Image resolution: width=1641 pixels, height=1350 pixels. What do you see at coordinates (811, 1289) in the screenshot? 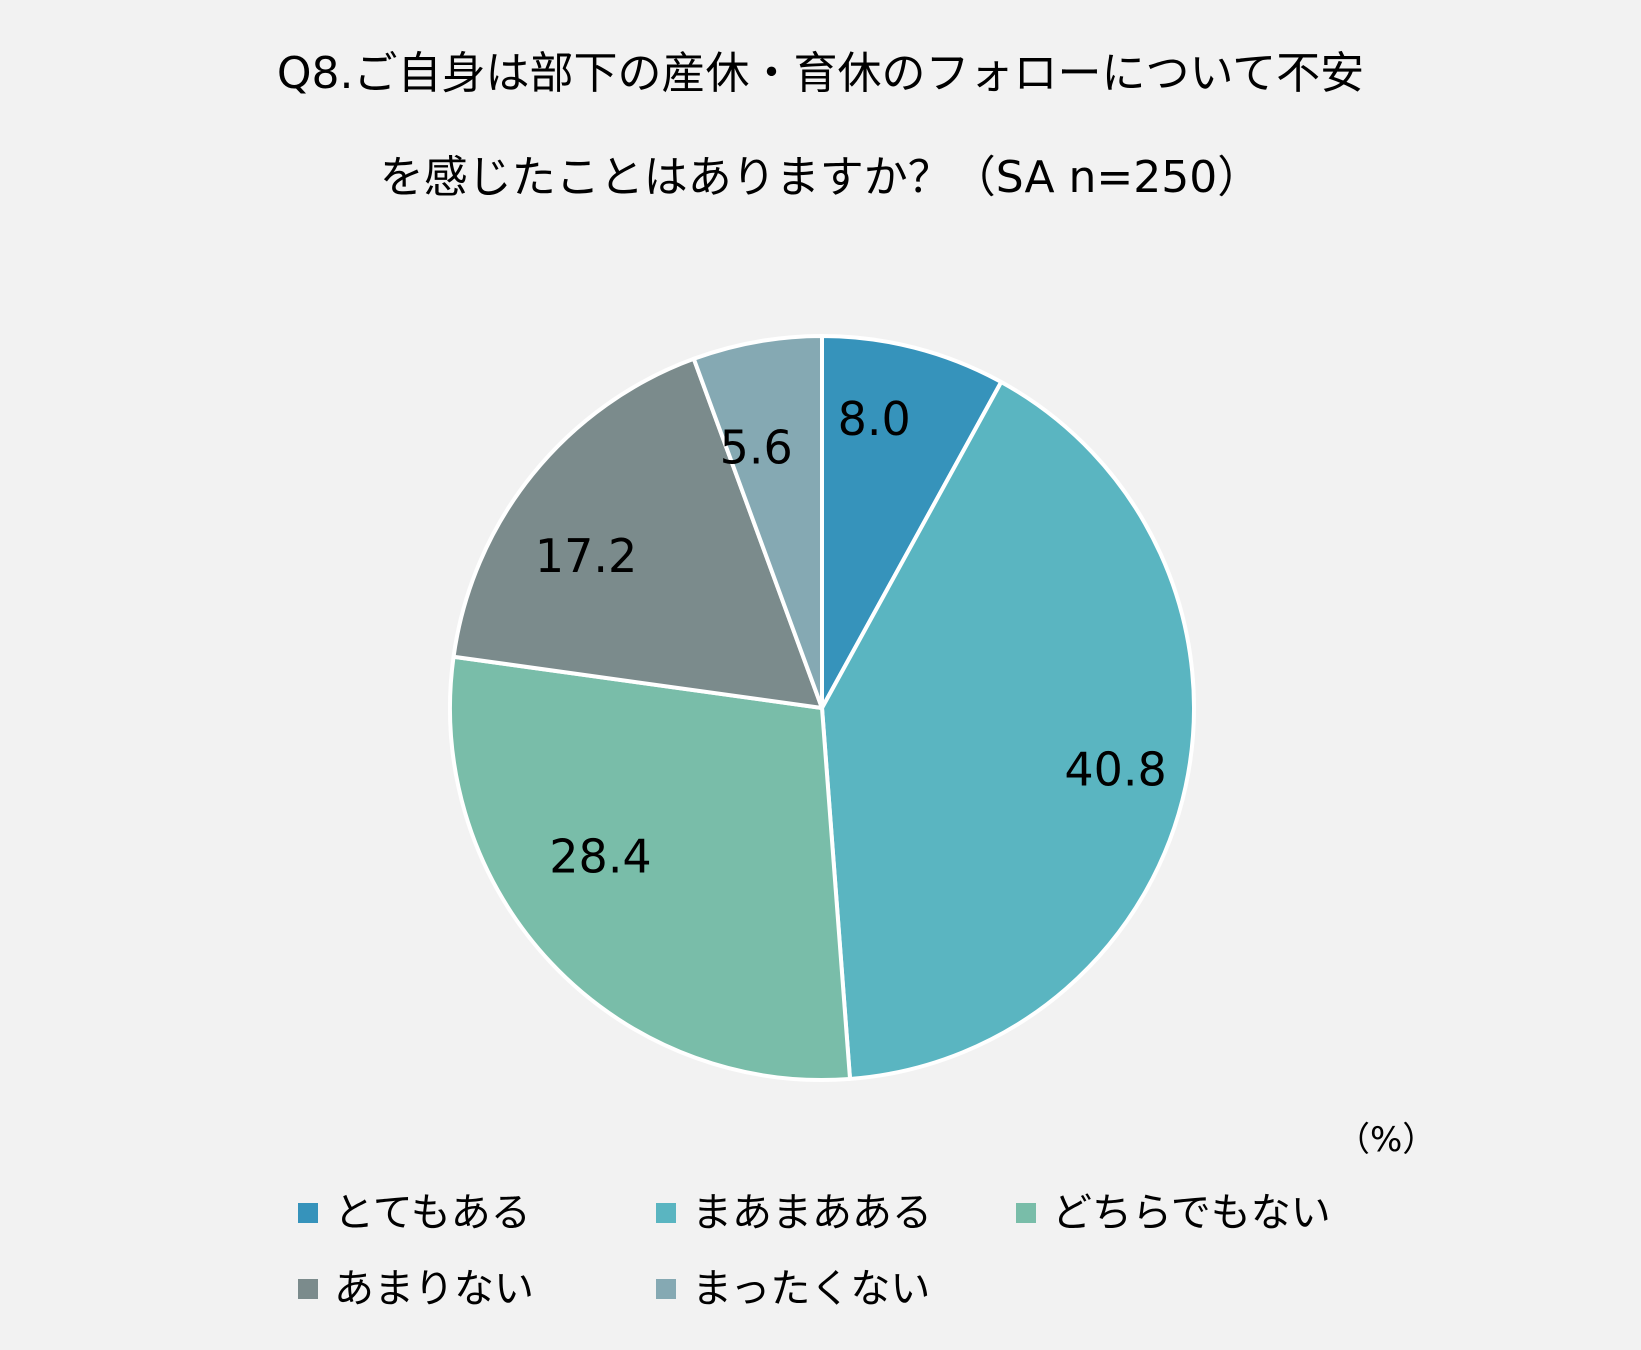
I see `legend-label-mattaku-nai: まったくない` at bounding box center [811, 1289].